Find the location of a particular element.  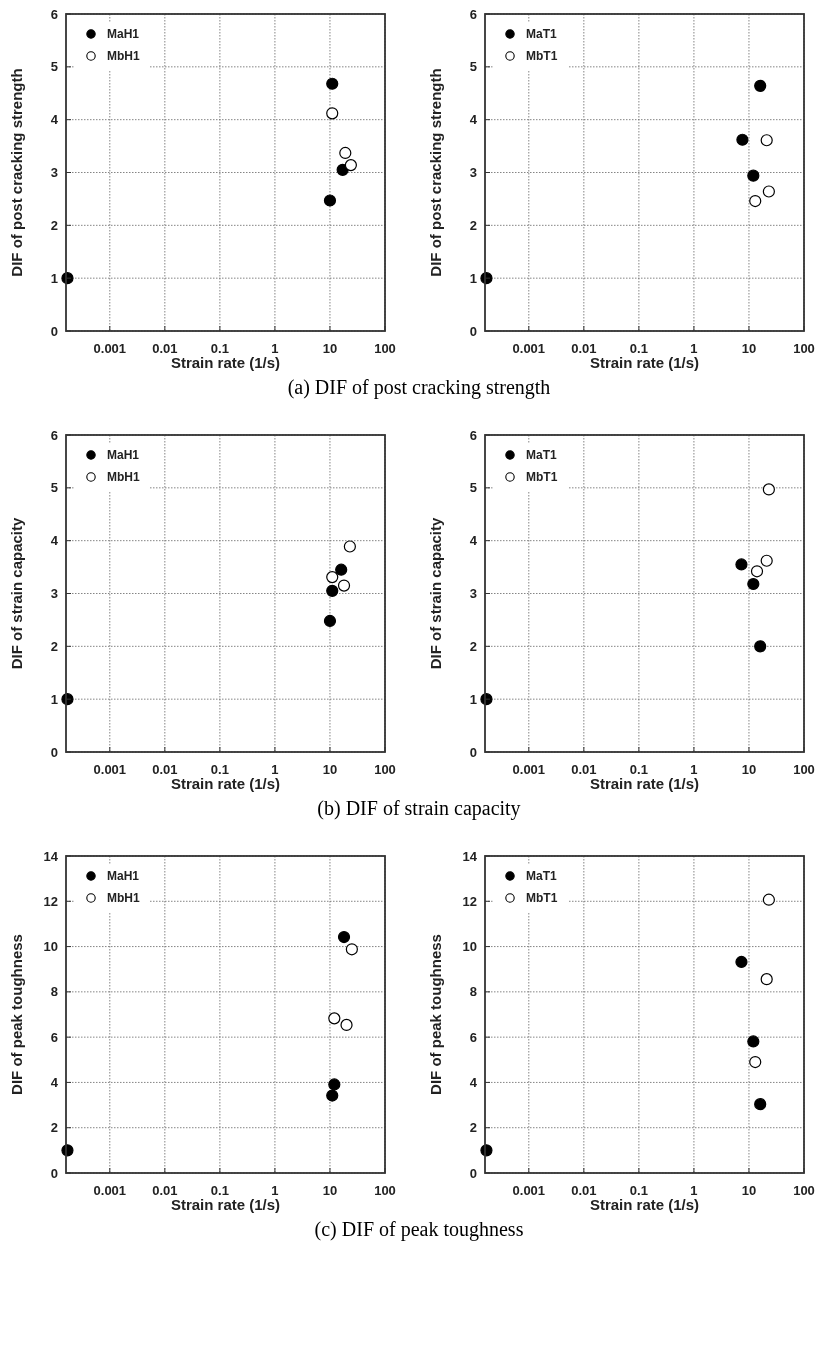

text: (b) DIF of strain capacity is located at coordinates (419, 808).